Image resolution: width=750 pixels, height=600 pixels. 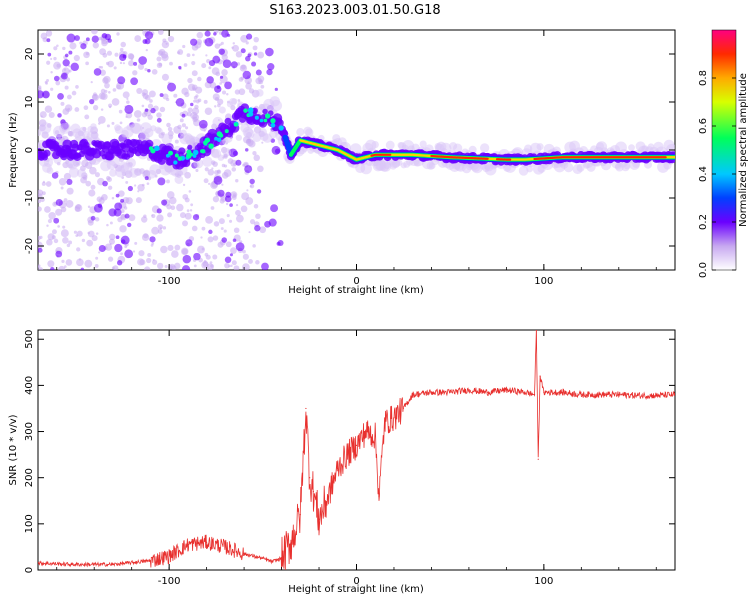 What do you see at coordinates (703, 126) in the screenshot?
I see `colorbar-tick-label: 0.6` at bounding box center [703, 126].